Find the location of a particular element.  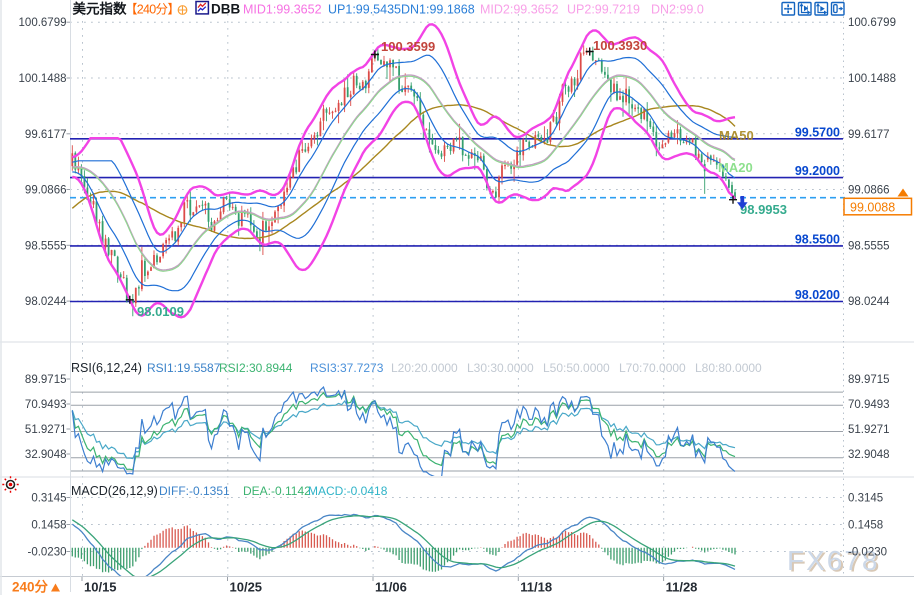

svg-text: DEA:-0.1142 is located at coordinates (277, 491).